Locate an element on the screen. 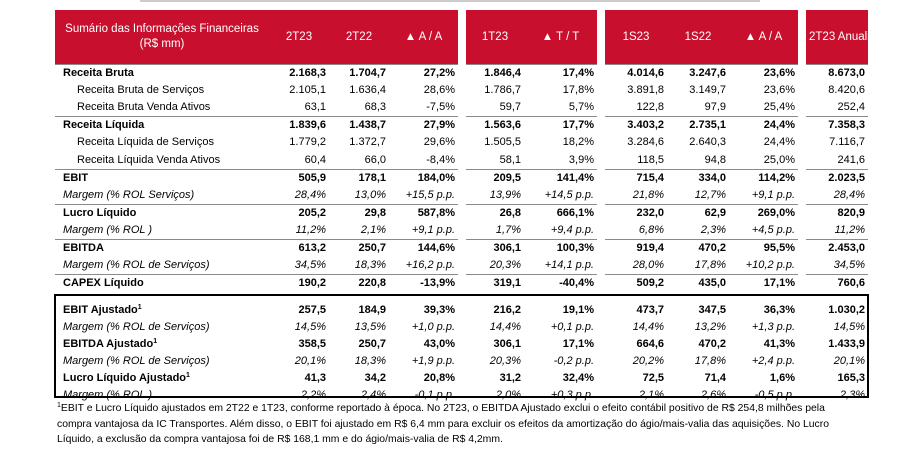 This screenshot has height=467, width=917. table-cell: 2,0% is located at coordinates (508, 395).